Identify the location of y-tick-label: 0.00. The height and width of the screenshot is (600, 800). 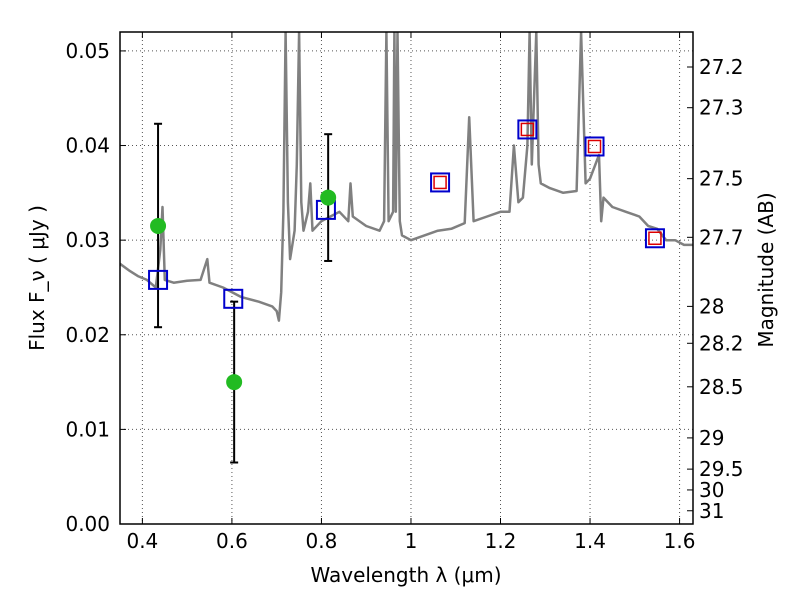
(87, 524).